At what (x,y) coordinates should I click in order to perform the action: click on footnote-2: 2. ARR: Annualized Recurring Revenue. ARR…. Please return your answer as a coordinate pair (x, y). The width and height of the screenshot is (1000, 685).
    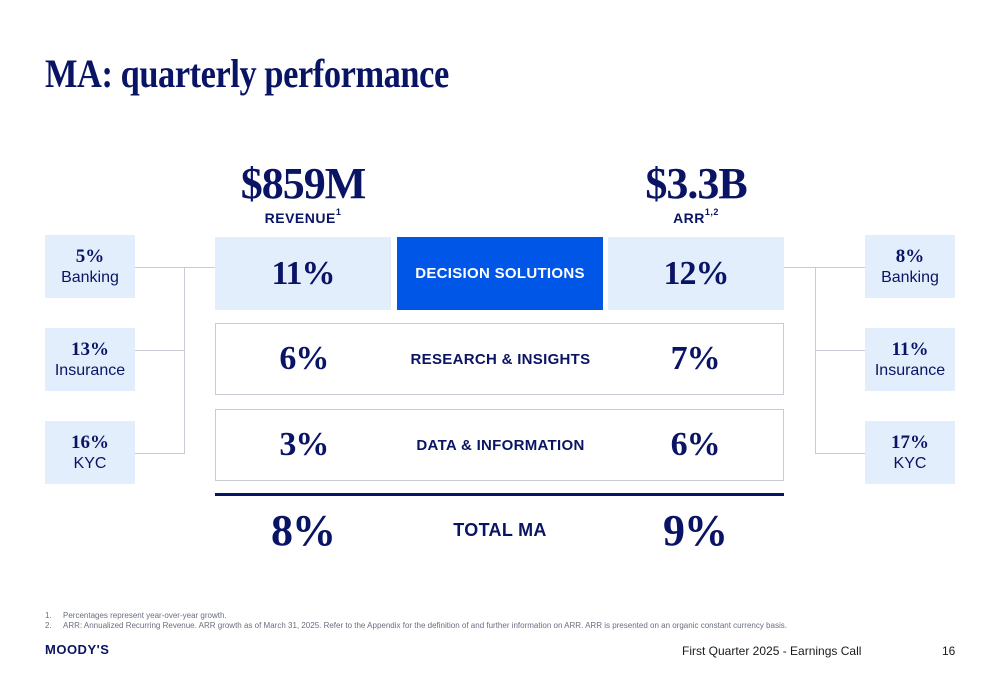
    Looking at the image, I should click on (416, 625).